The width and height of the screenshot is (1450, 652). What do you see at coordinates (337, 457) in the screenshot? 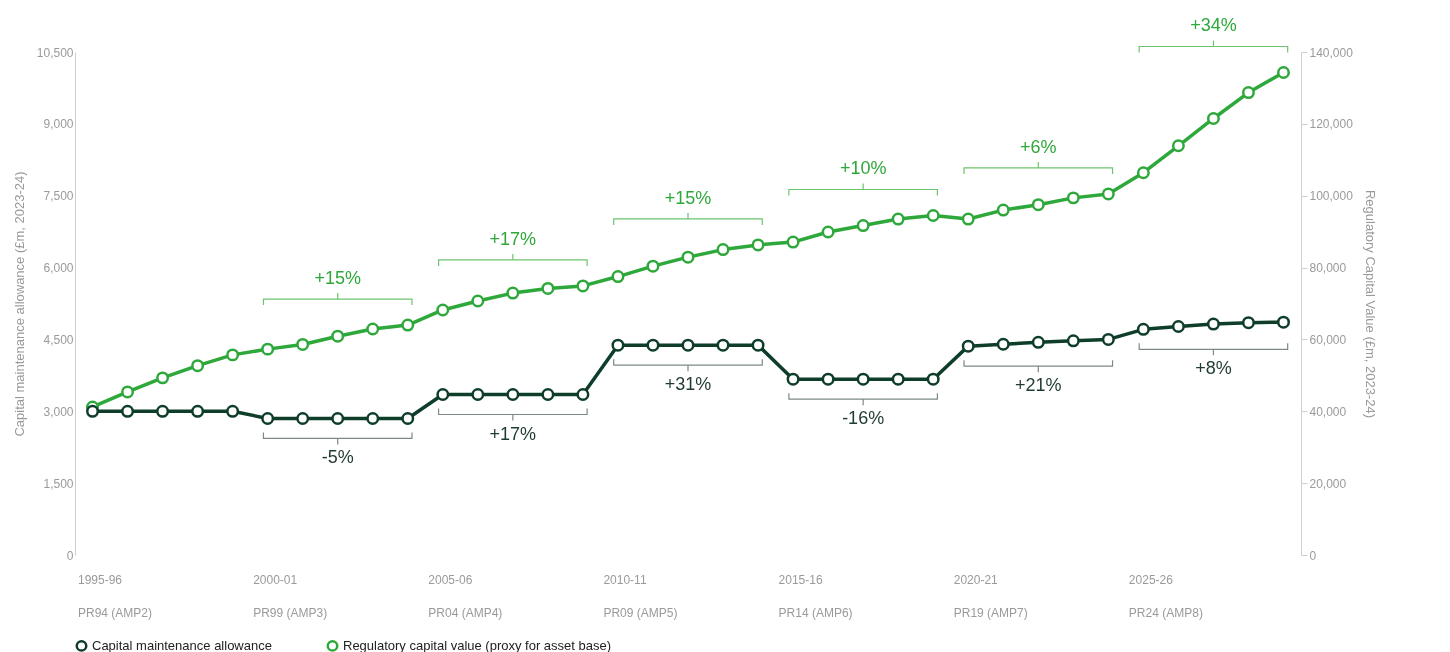
I see `annotation: -5%` at bounding box center [337, 457].